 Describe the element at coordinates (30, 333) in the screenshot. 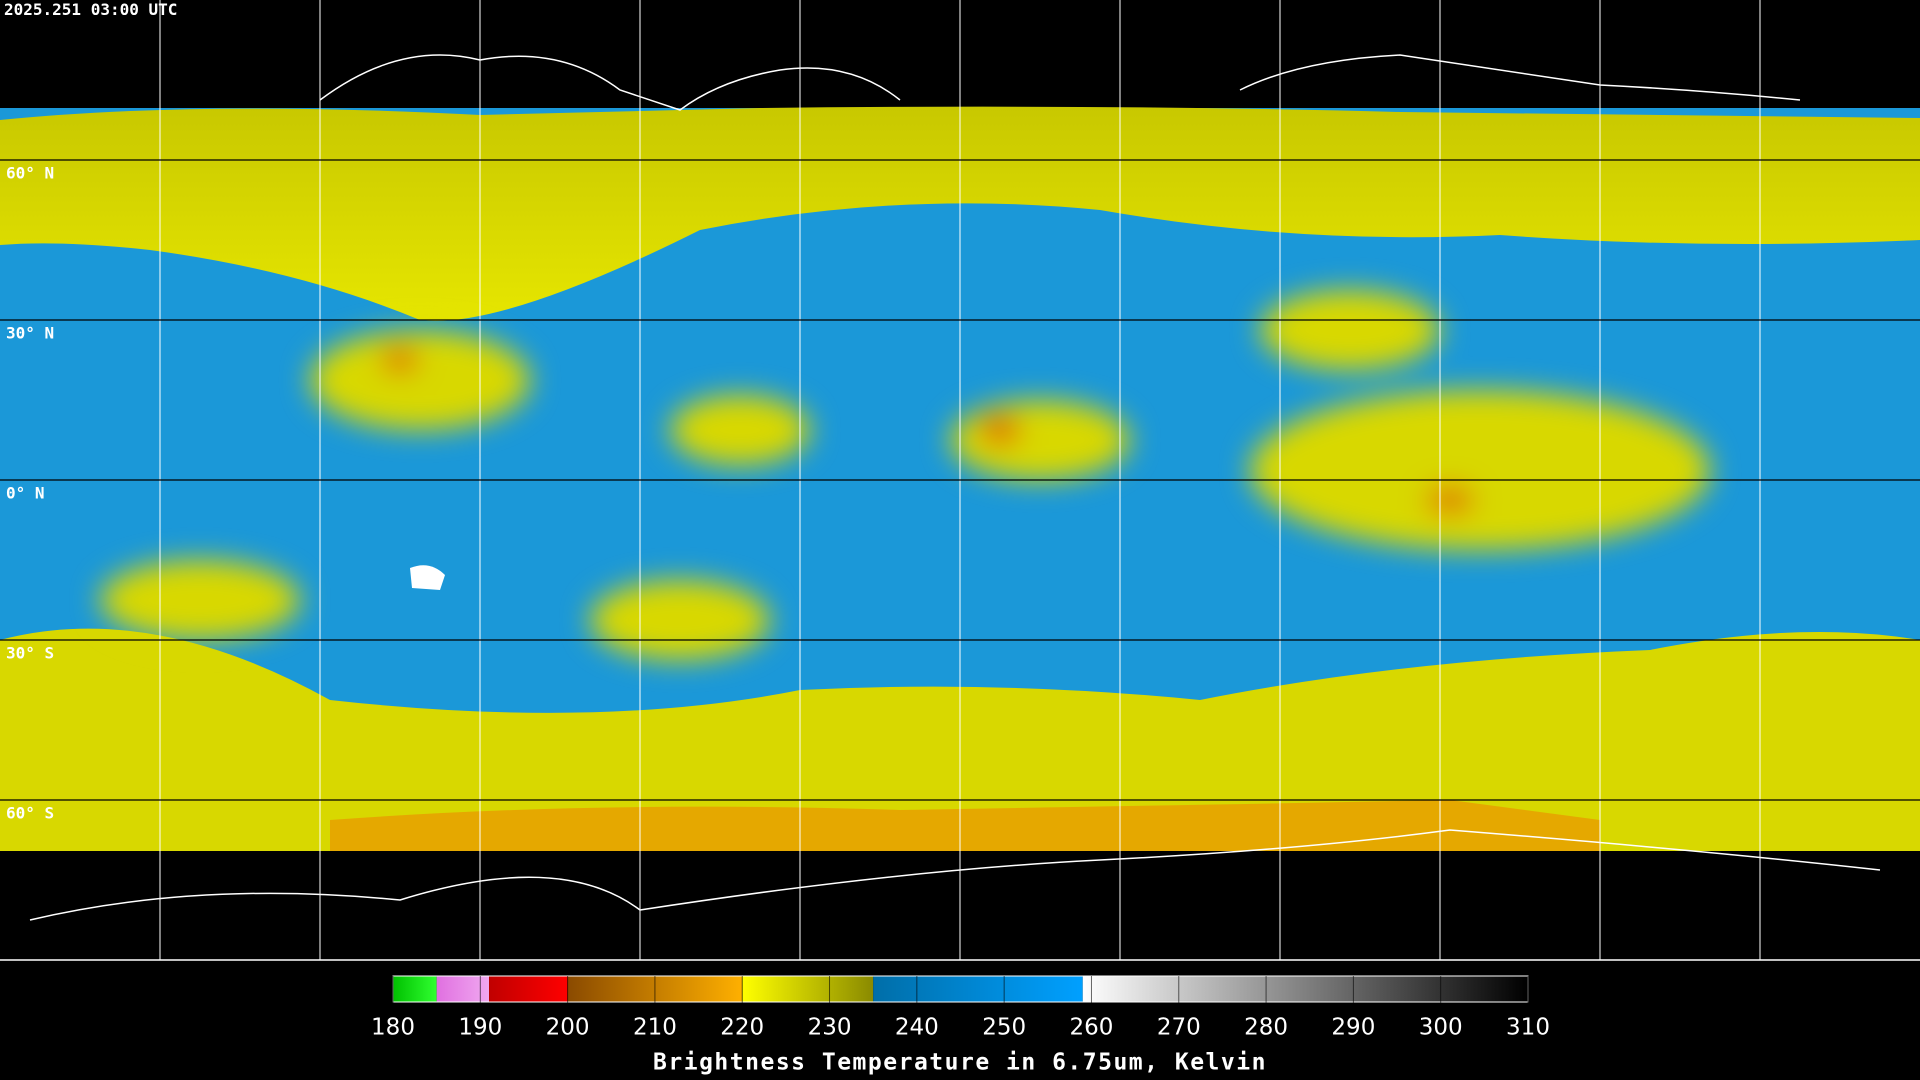

I see `latitude-label: 30° N` at that location.